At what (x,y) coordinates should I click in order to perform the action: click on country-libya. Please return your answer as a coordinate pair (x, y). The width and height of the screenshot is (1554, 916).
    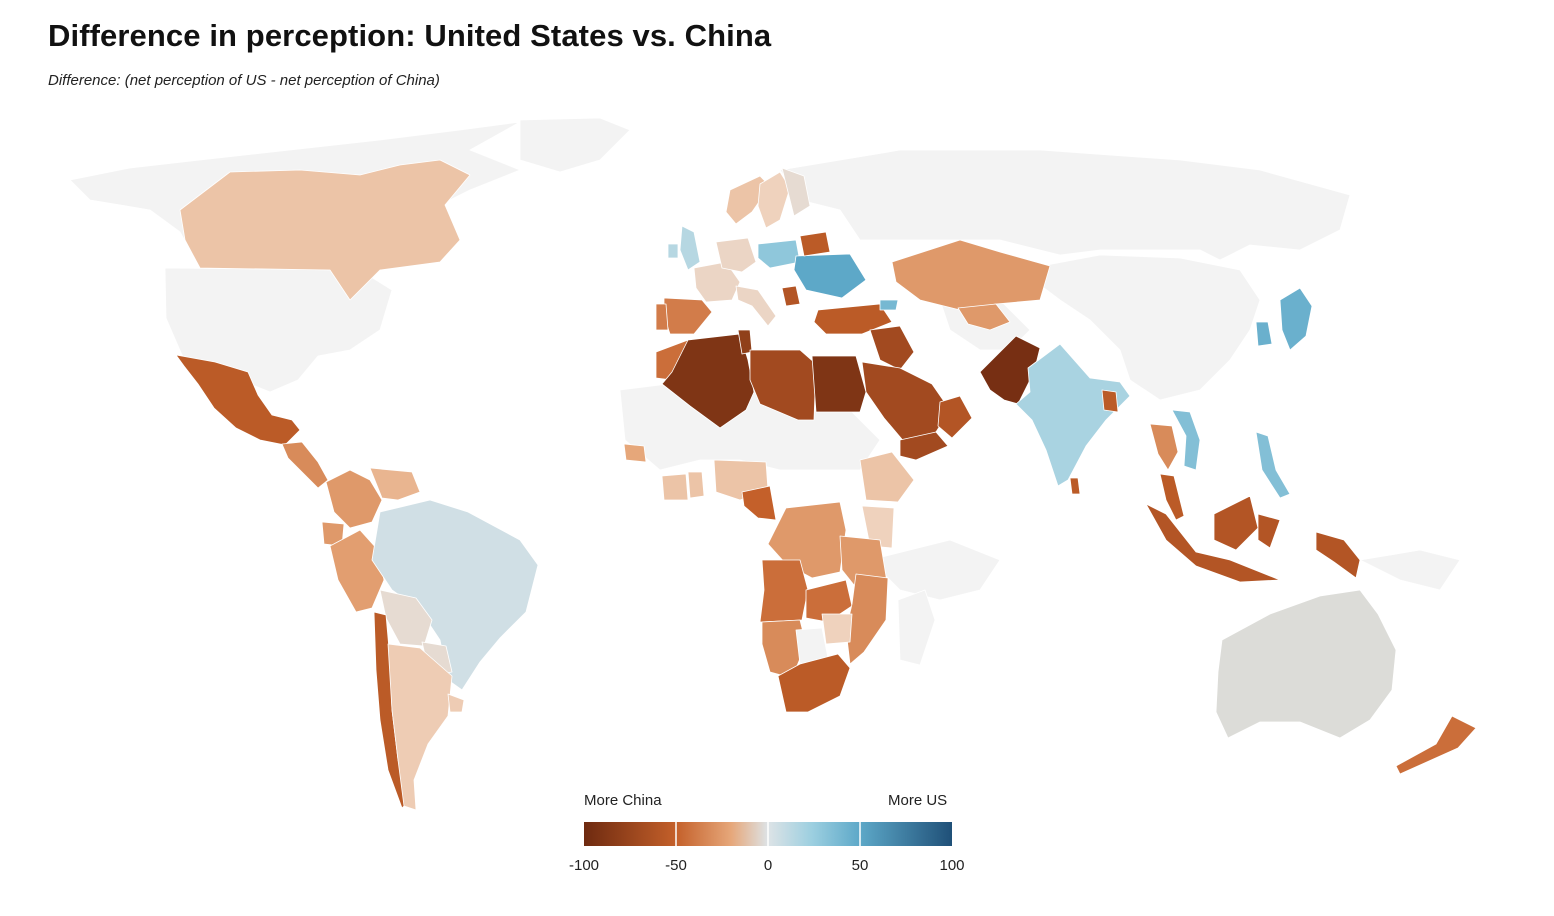
    Looking at the image, I should click on (783, 385).